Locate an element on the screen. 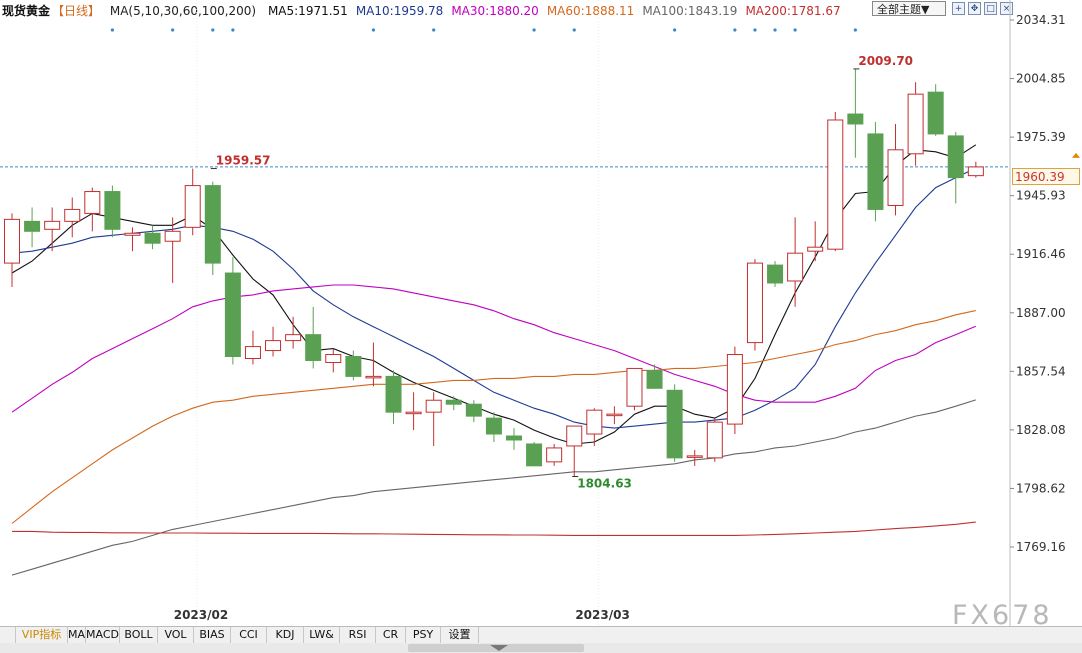 The height and width of the screenshot is (653, 1082). tab-item: VOL is located at coordinates (176, 635).